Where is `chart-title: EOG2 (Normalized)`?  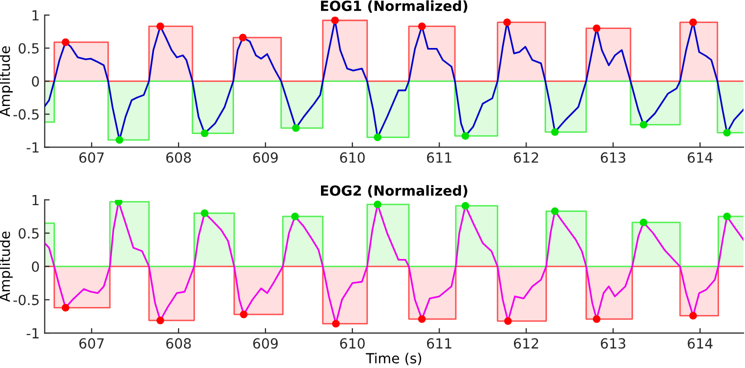
chart-title: EOG2 (Normalized) is located at coordinates (394, 191).